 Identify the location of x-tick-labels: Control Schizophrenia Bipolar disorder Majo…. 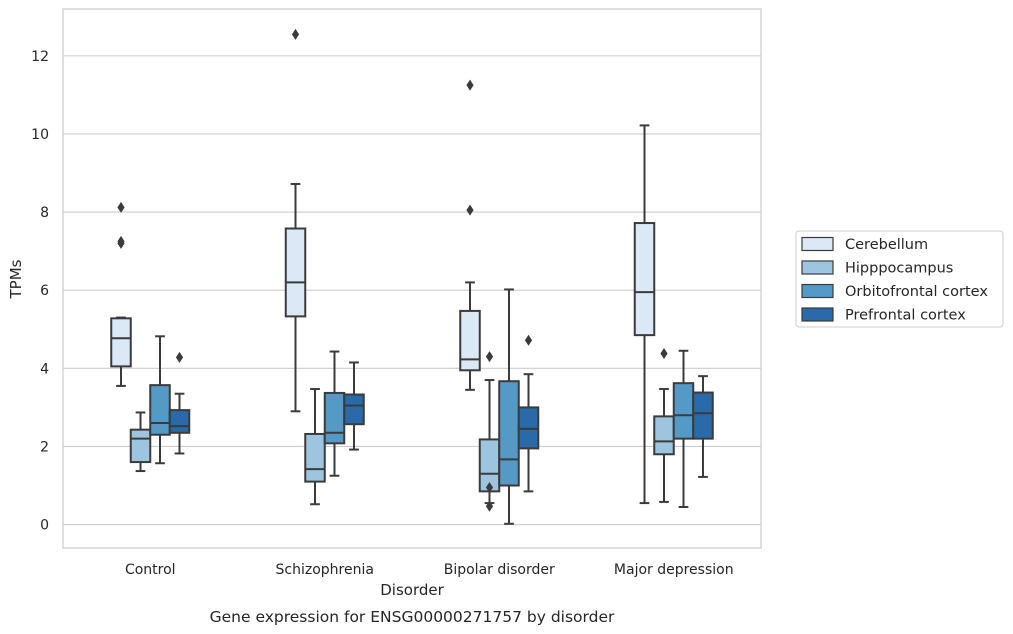
(429, 570).